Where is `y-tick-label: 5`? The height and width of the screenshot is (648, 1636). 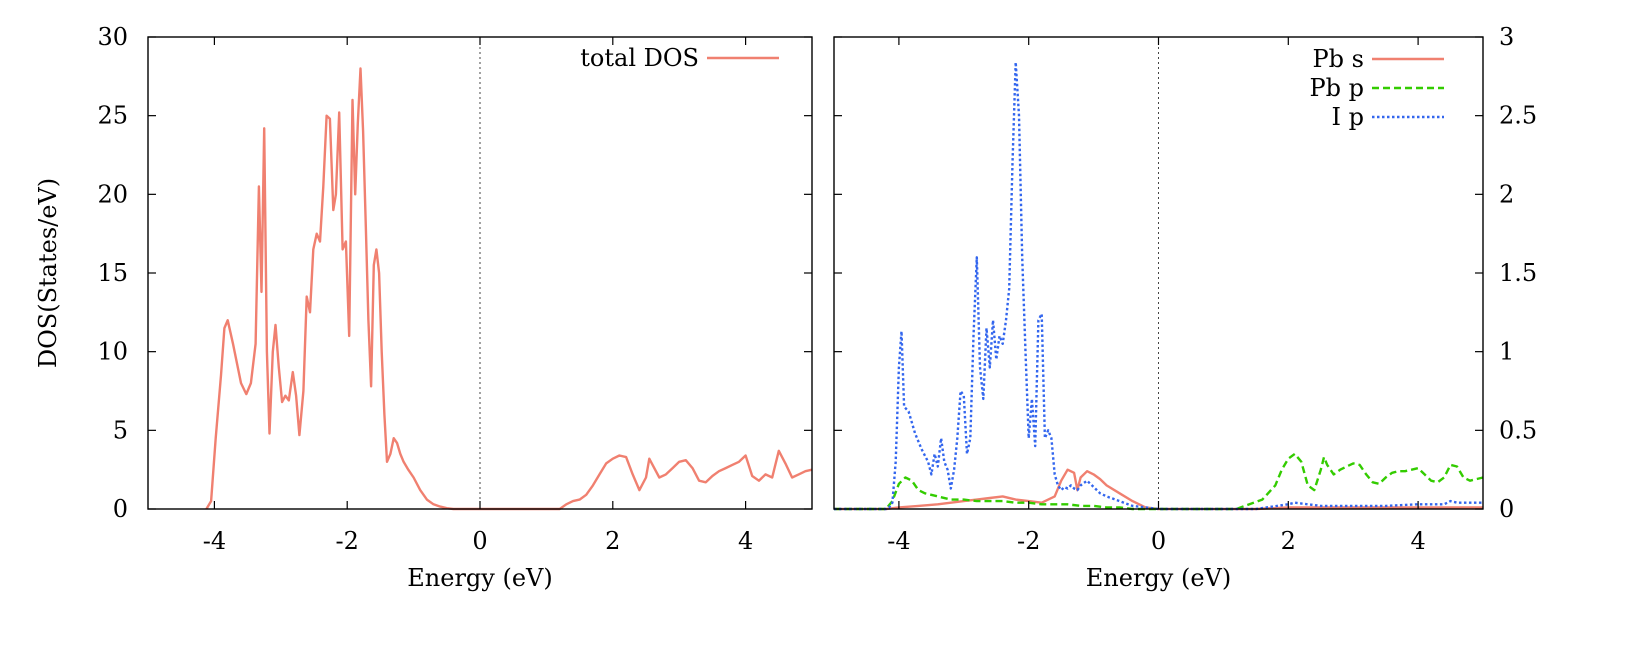
y-tick-label: 5 is located at coordinates (120, 430).